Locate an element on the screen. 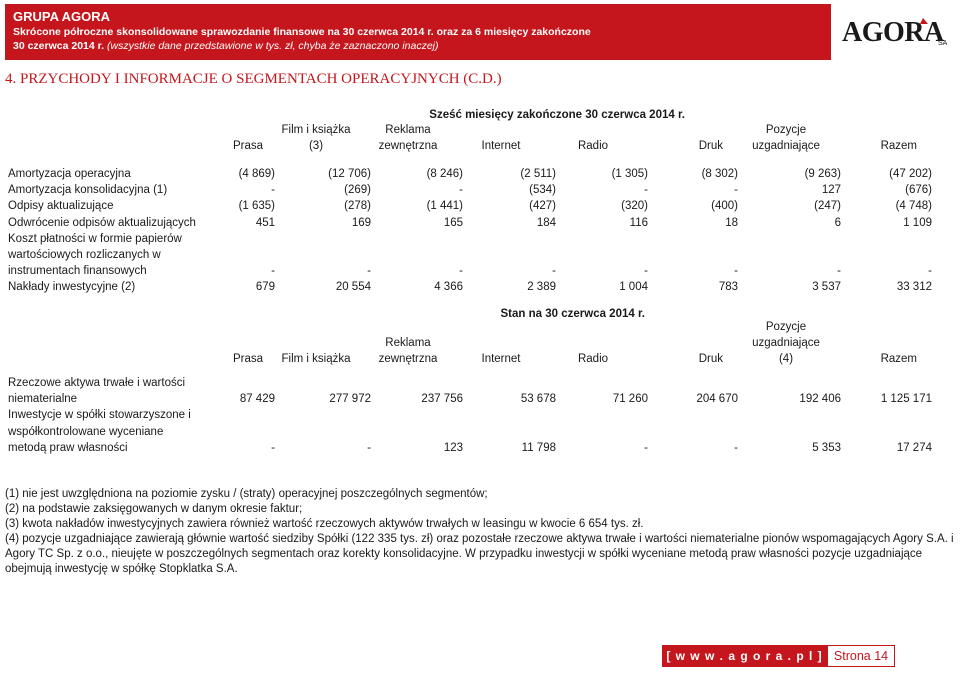 The width and height of the screenshot is (960, 674). row-label: Odpisy aktualizujące is located at coordinates (61, 206).